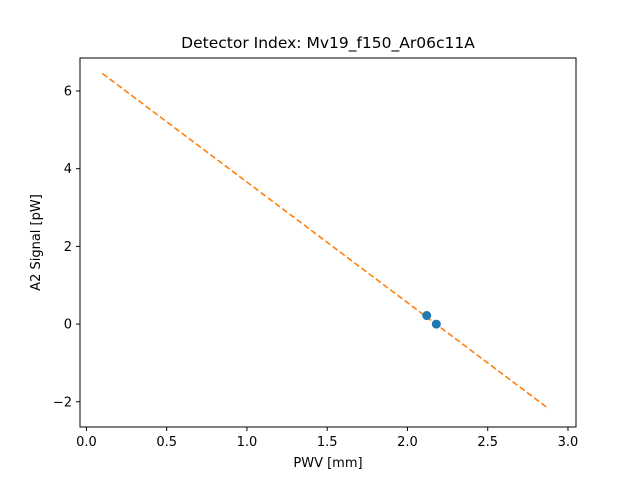 This screenshot has width=640, height=480. I want to click on x-tick-label: 0.0, so click(86, 442).